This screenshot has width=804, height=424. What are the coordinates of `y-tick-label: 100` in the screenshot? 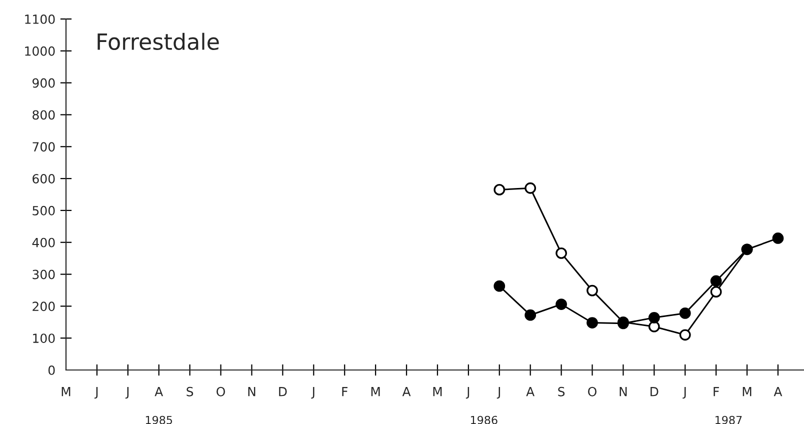 It's located at (44, 339).